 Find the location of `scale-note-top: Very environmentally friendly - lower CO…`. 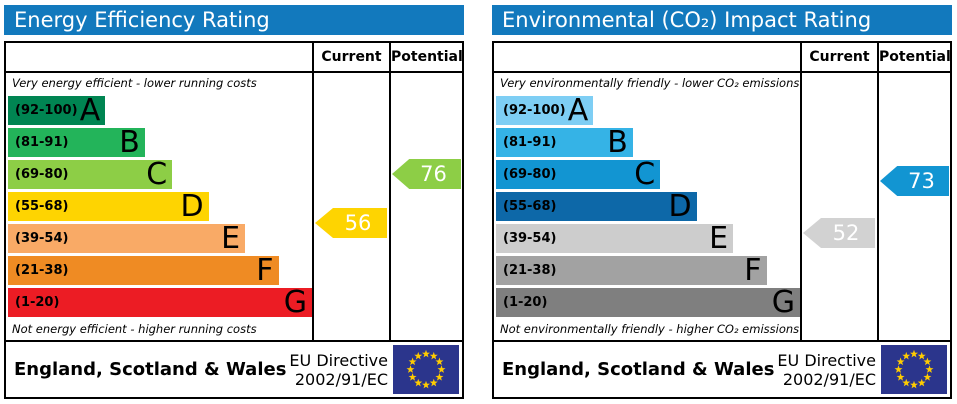

scale-note-top: Very environmentally friendly - lower CO… is located at coordinates (650, 83).